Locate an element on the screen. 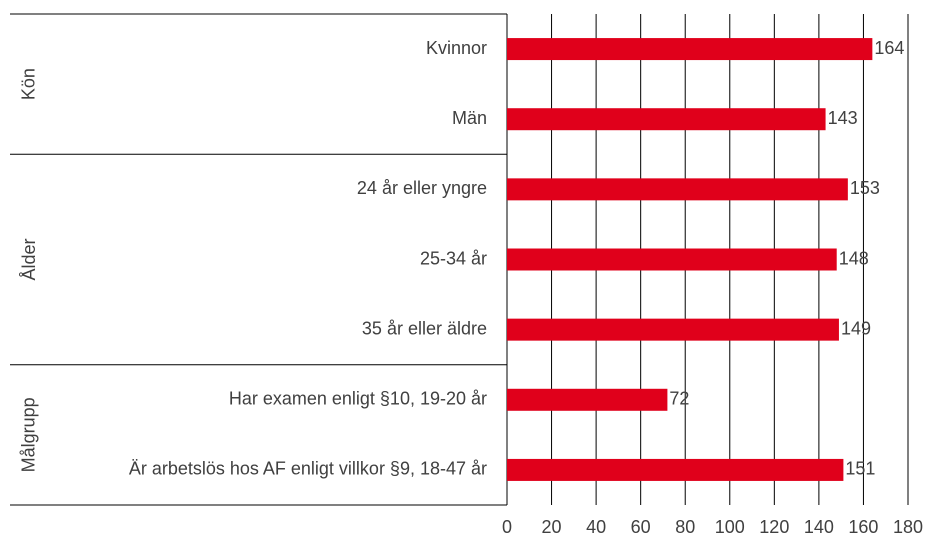 The image size is (931, 540). category-label: Män is located at coordinates (469, 118).